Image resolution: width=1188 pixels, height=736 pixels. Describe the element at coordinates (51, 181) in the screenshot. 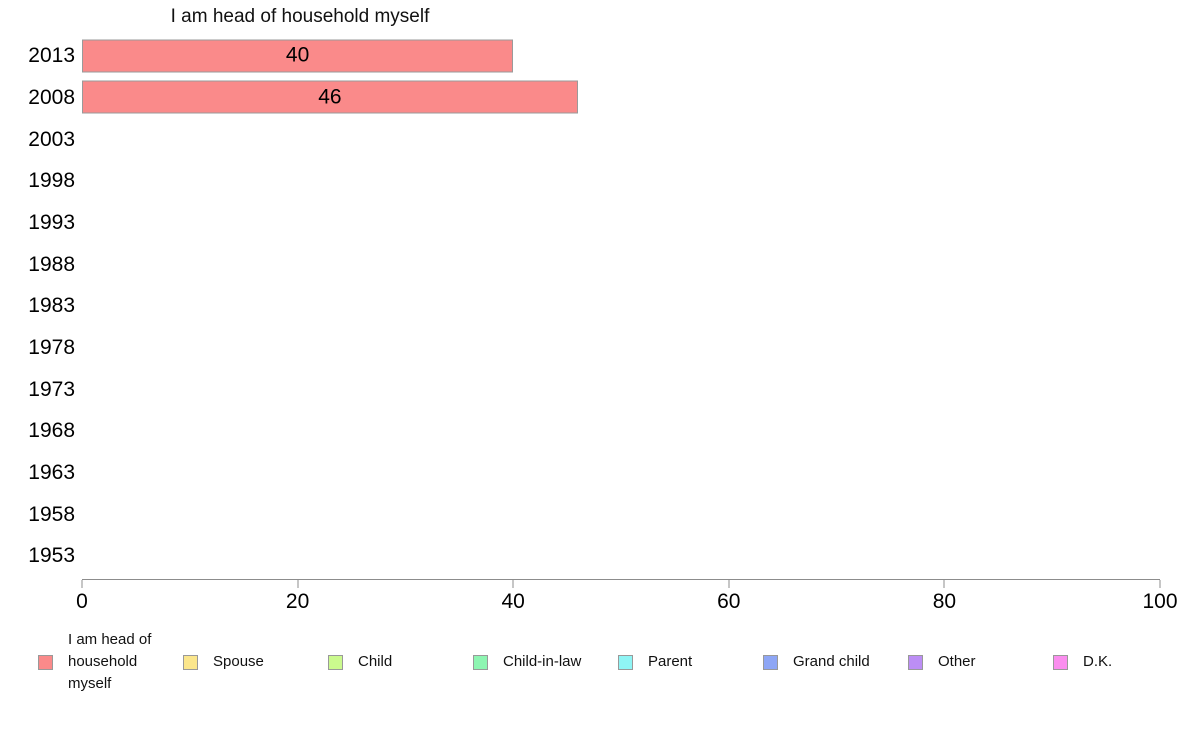

I see `y-axis-label: 1998` at that location.